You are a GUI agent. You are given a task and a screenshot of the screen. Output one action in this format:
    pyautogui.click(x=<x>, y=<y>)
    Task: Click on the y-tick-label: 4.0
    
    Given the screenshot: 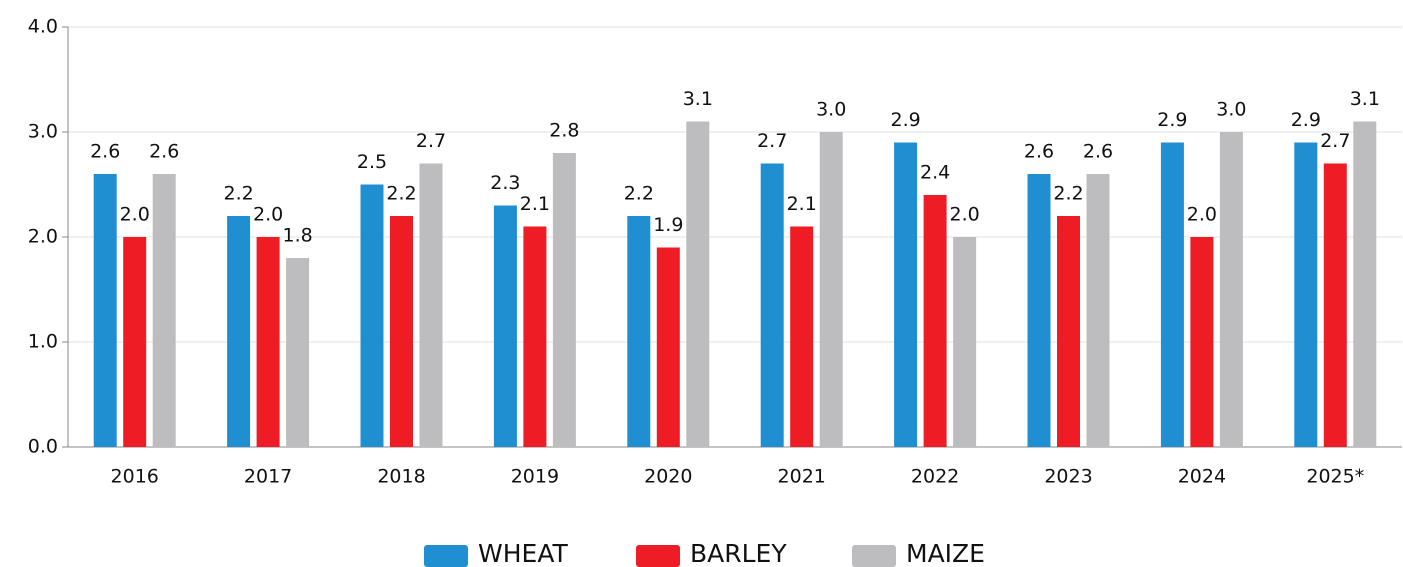 What is the action you would take?
    pyautogui.click(x=43, y=27)
    